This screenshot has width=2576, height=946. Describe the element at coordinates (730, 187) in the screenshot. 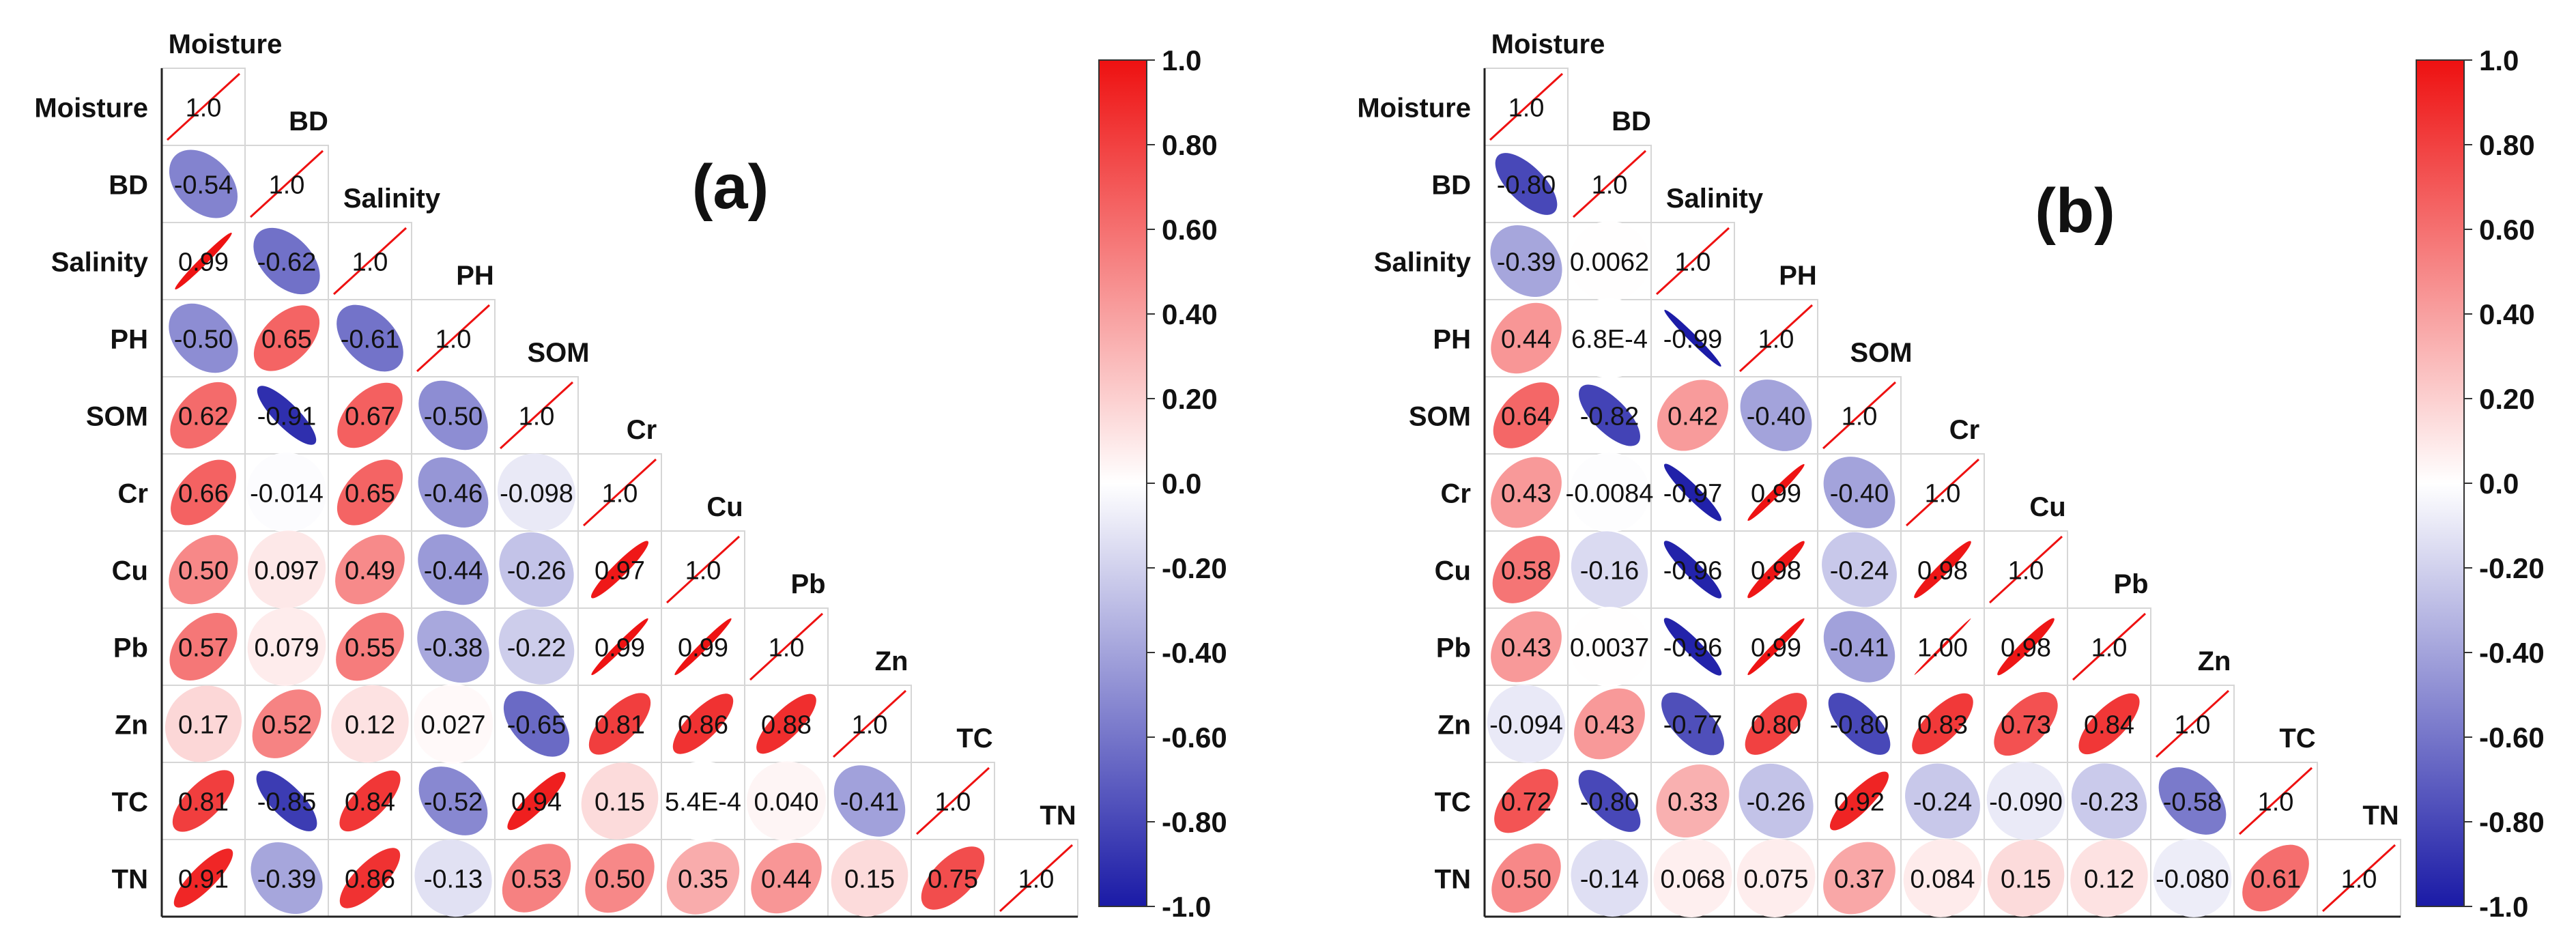

I see `panel-label: (a)` at that location.